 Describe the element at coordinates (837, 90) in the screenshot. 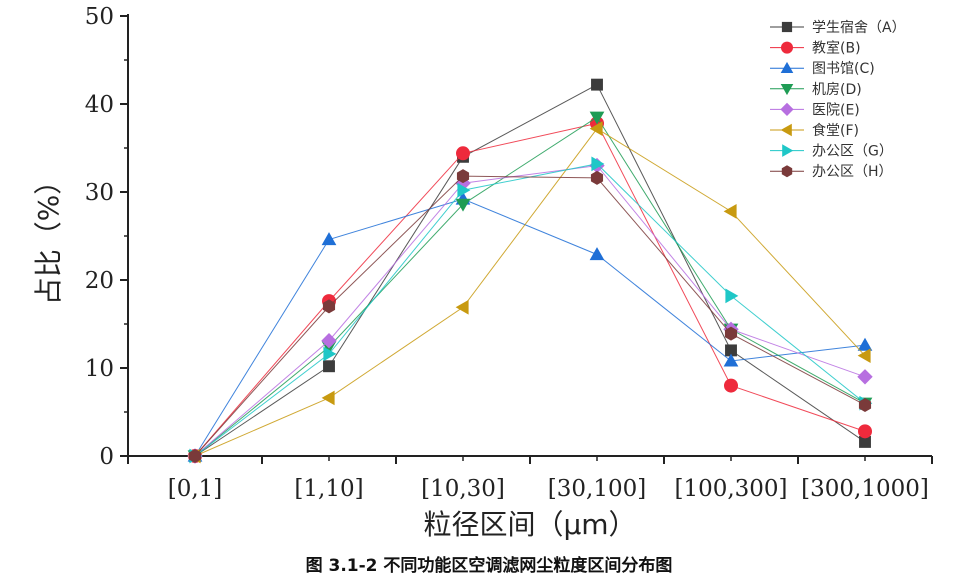

I see `legend-label: 机房(D)` at that location.